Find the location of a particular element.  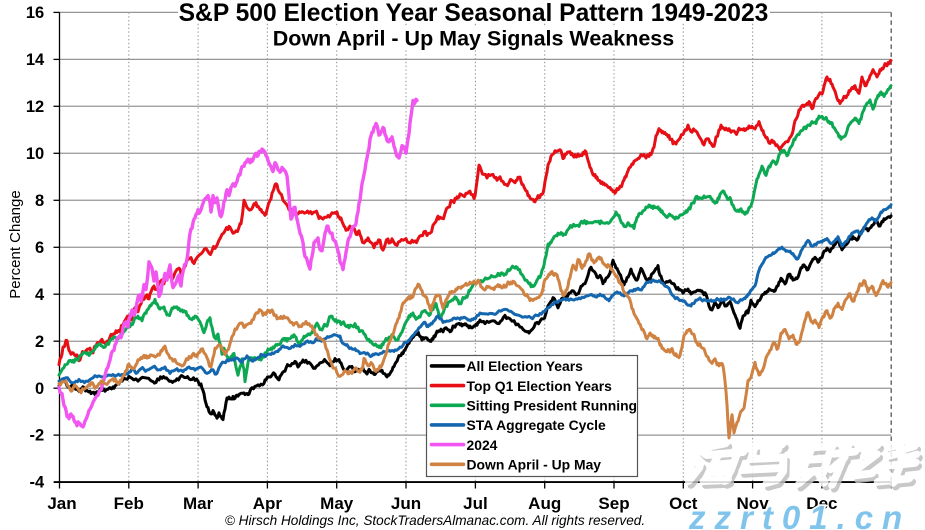

svg-text: zzrt01.cn is located at coordinates (799, 514).